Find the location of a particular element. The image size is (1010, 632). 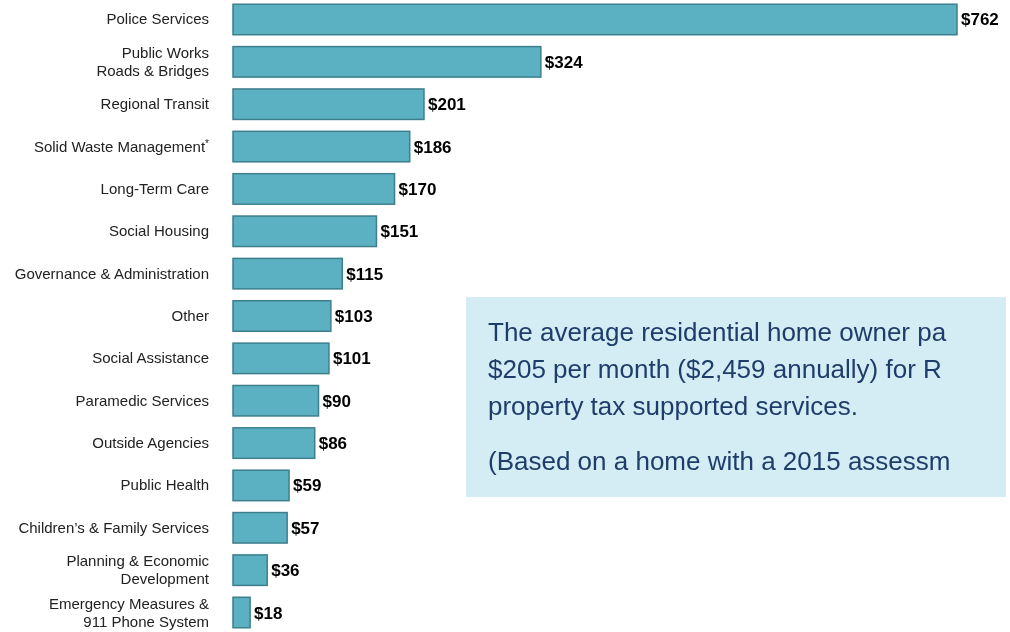

y-tick-label: Planning & Economic Development is located at coordinates (138, 570).